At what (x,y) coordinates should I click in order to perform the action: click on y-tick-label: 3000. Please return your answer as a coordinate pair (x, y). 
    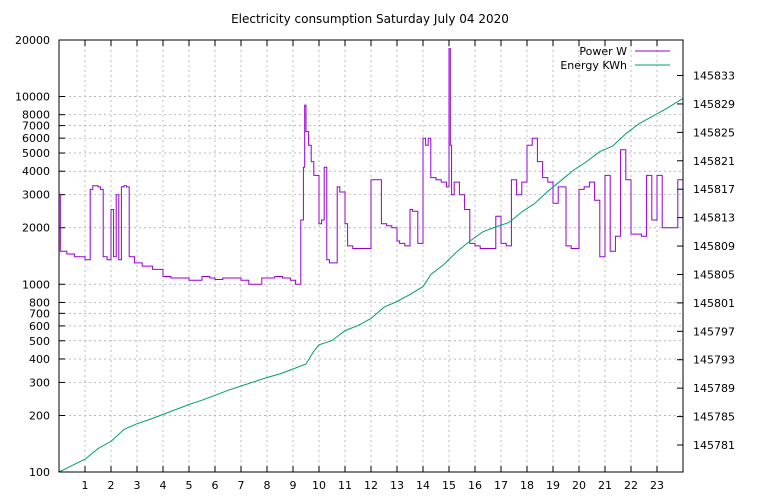
    Looking at the image, I should click on (36, 195).